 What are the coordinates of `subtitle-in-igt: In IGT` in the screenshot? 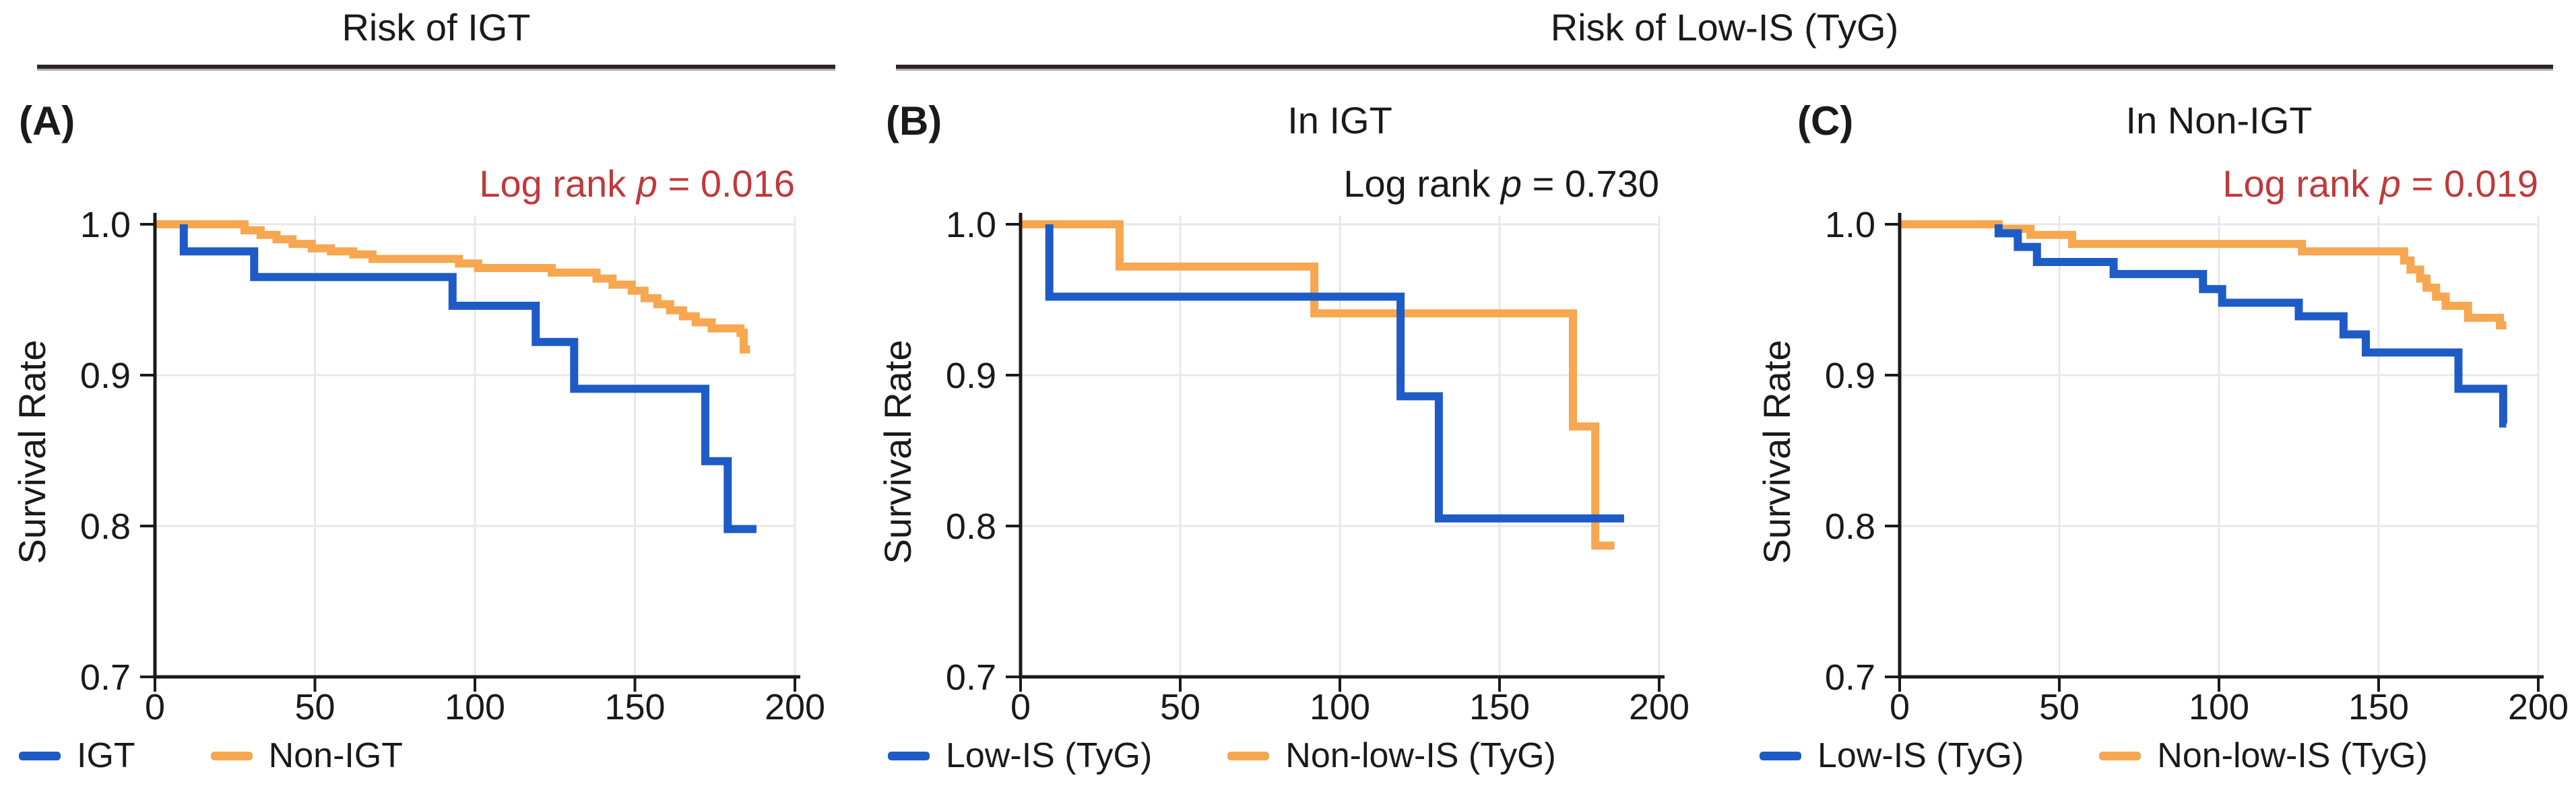 It's located at (1340, 120).